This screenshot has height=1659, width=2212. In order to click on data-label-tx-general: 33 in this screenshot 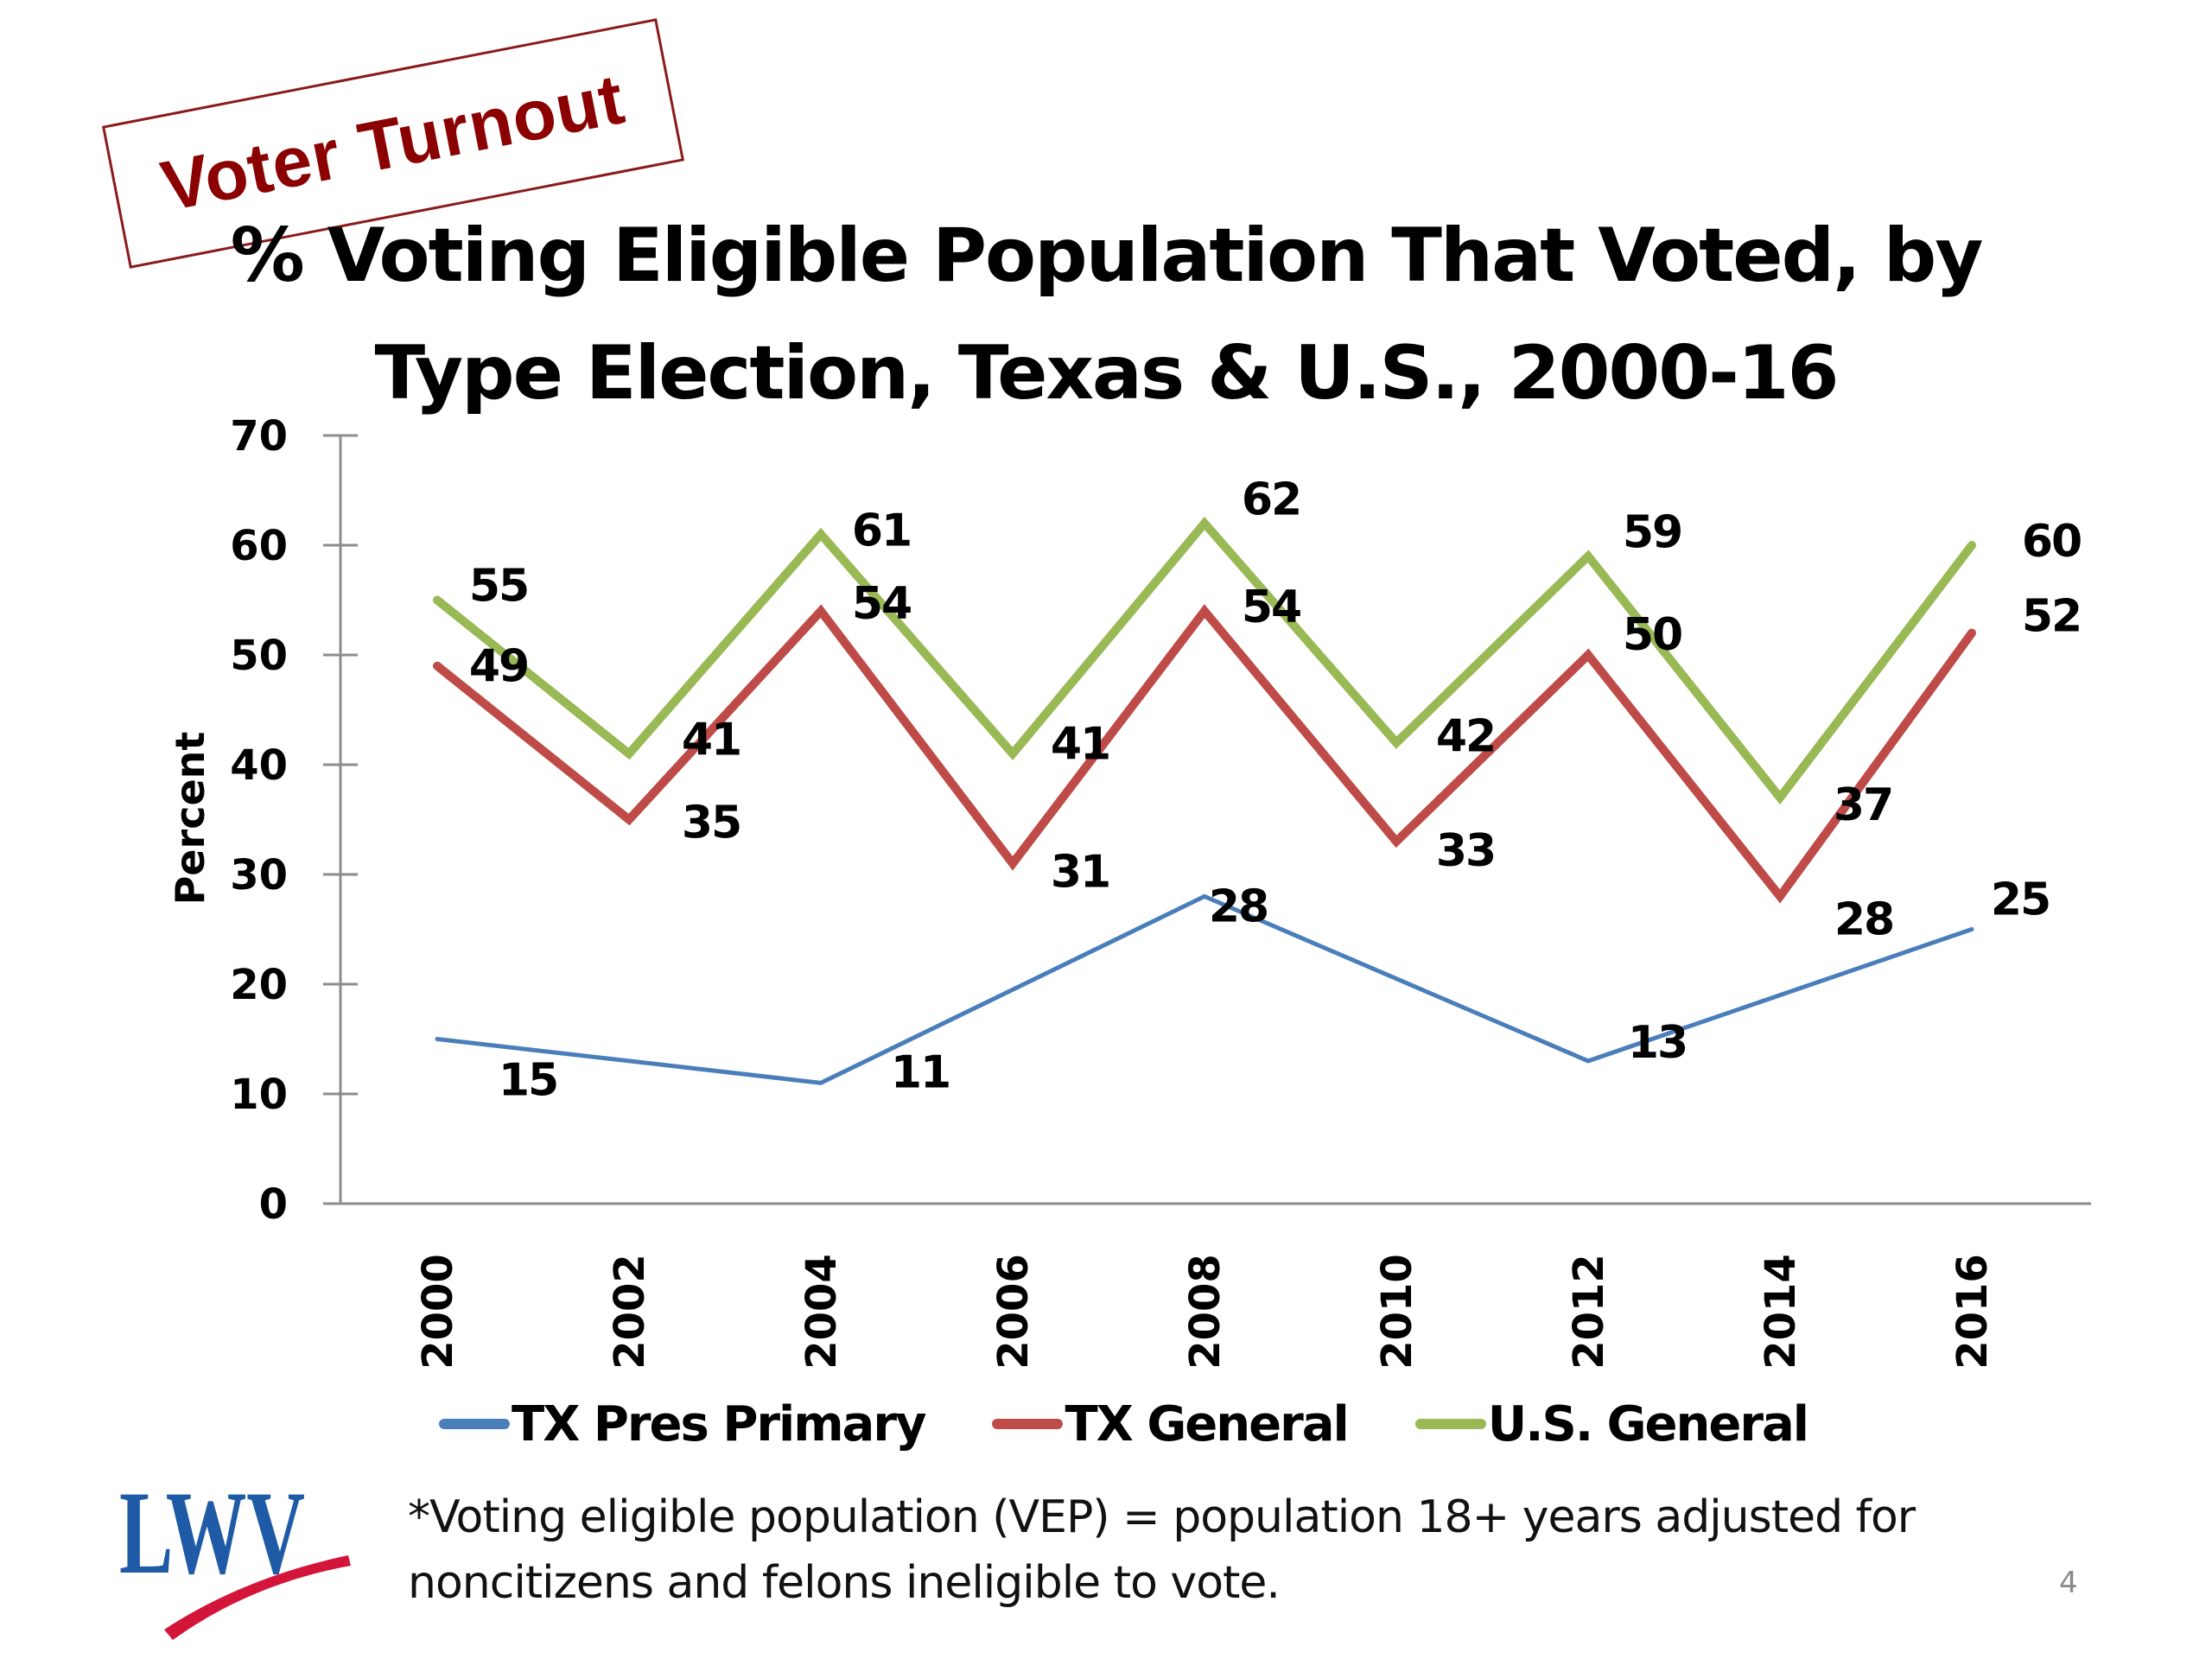, I will do `click(1465, 851)`.